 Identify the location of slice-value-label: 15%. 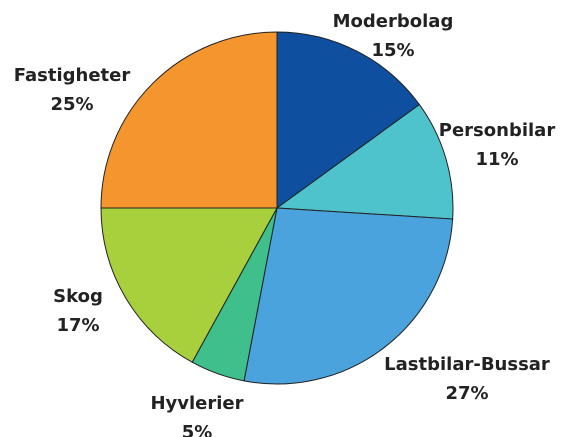
(392, 50).